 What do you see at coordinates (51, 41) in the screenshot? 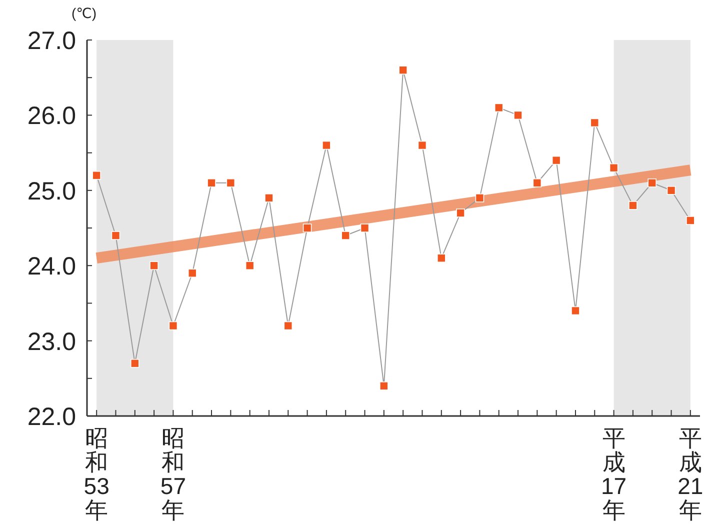
I see `y-tick-label: 27.0` at bounding box center [51, 41].